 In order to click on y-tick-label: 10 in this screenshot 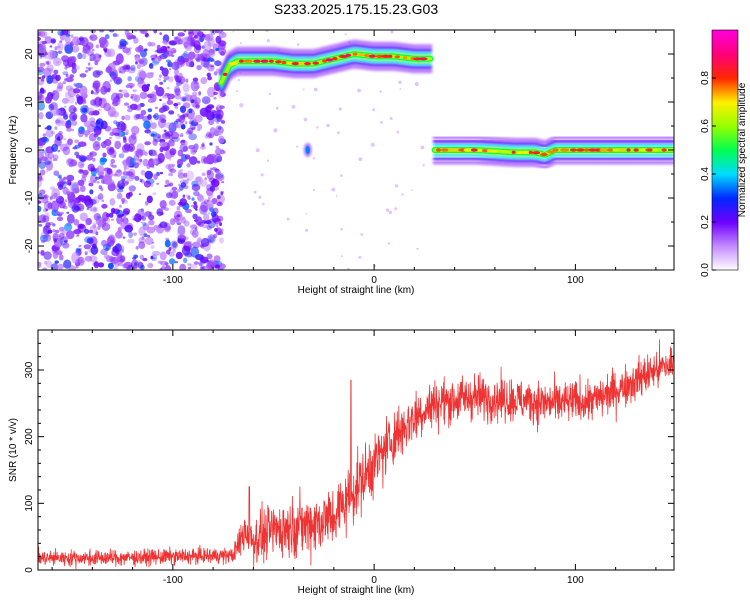, I will do `click(29, 102)`.